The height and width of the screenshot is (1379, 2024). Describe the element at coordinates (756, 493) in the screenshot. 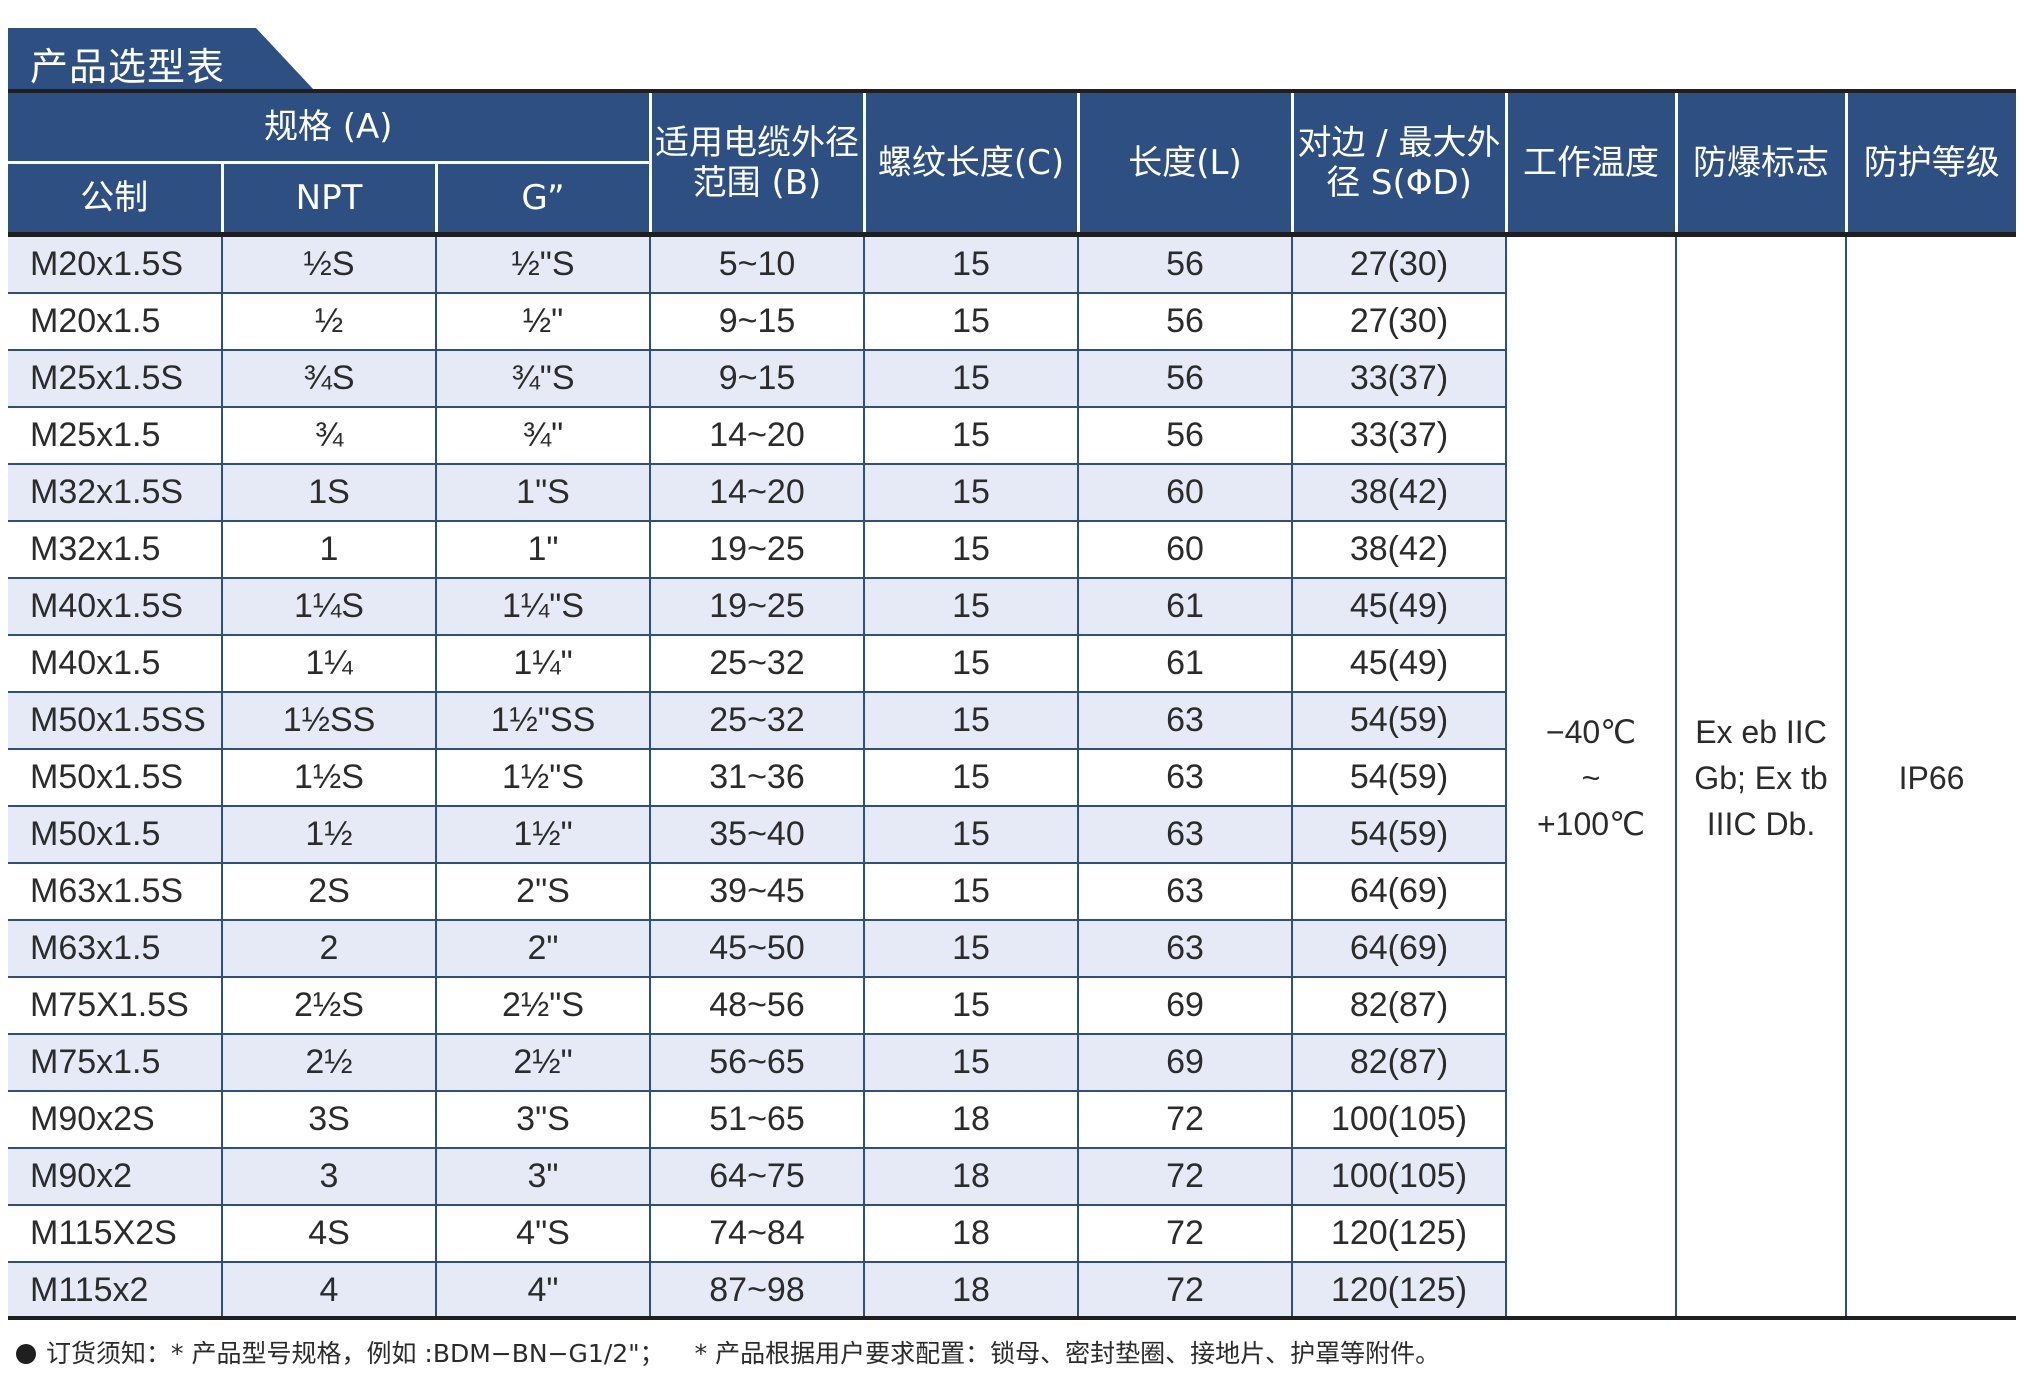

I see `cell-cable: 14~20` at that location.